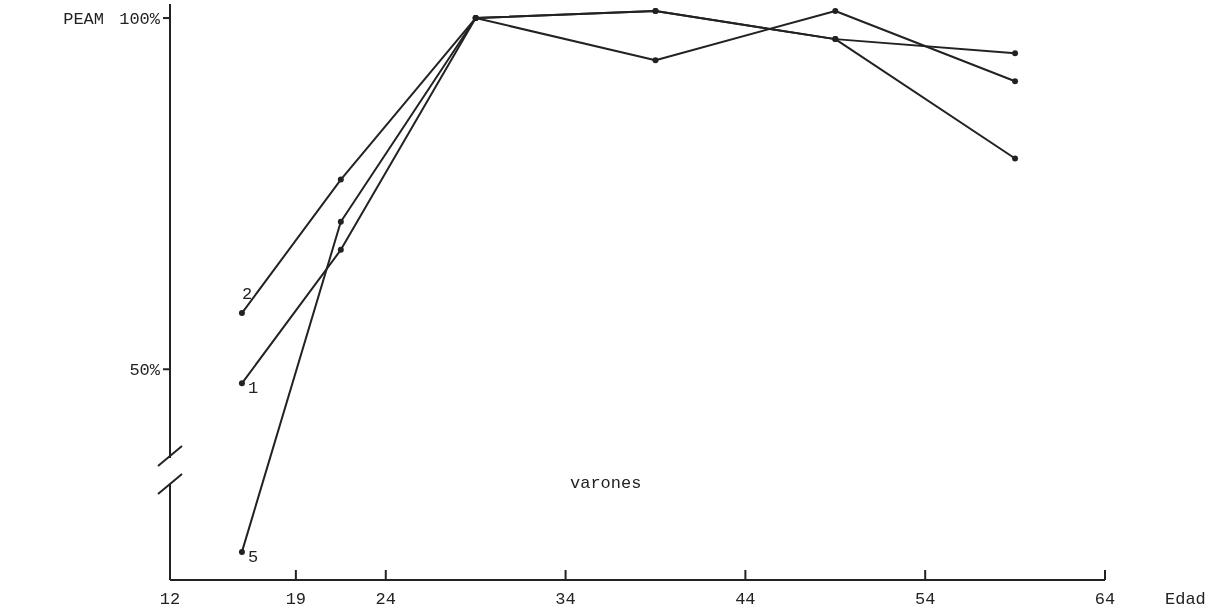  I want to click on annotation: varones, so click(606, 483).